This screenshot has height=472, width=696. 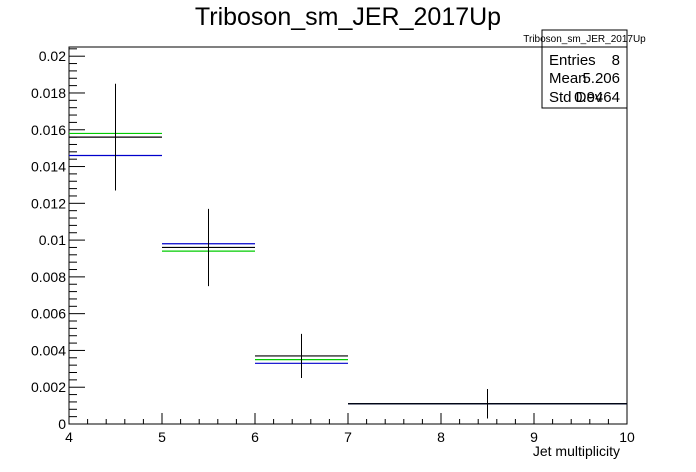 What do you see at coordinates (601, 78) in the screenshot?
I see `stats-mean-value: 5.206` at bounding box center [601, 78].